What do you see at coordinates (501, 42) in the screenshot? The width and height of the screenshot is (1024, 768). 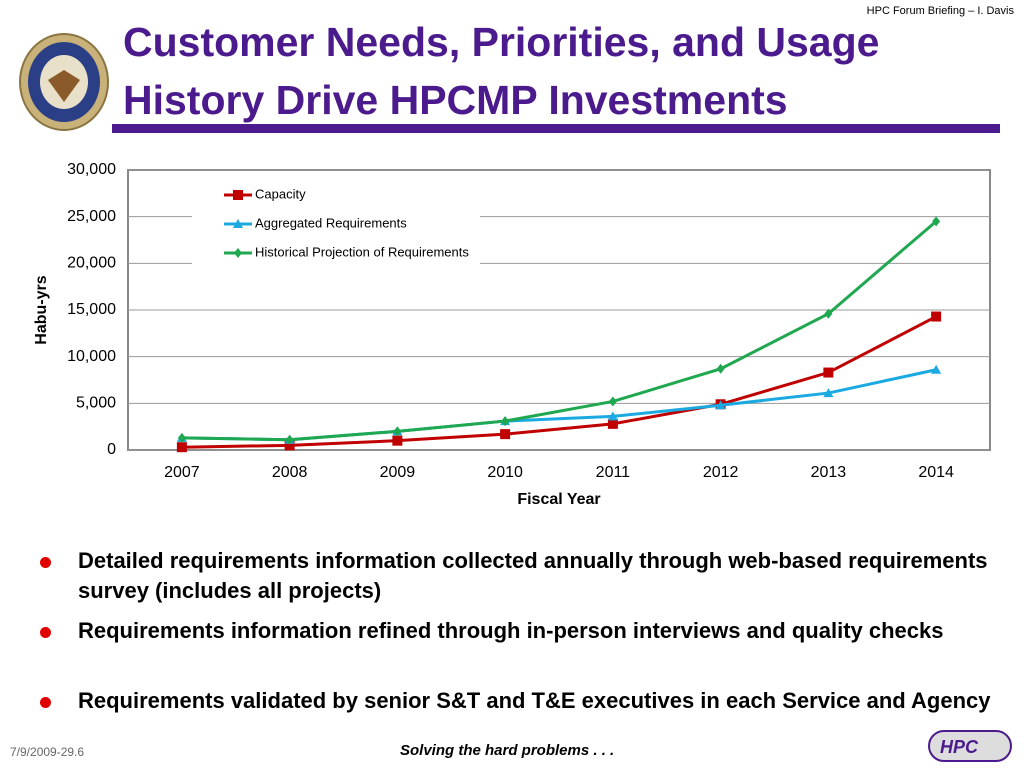 I see `title-line: Customer Needs, Priorities, and Usage` at bounding box center [501, 42].